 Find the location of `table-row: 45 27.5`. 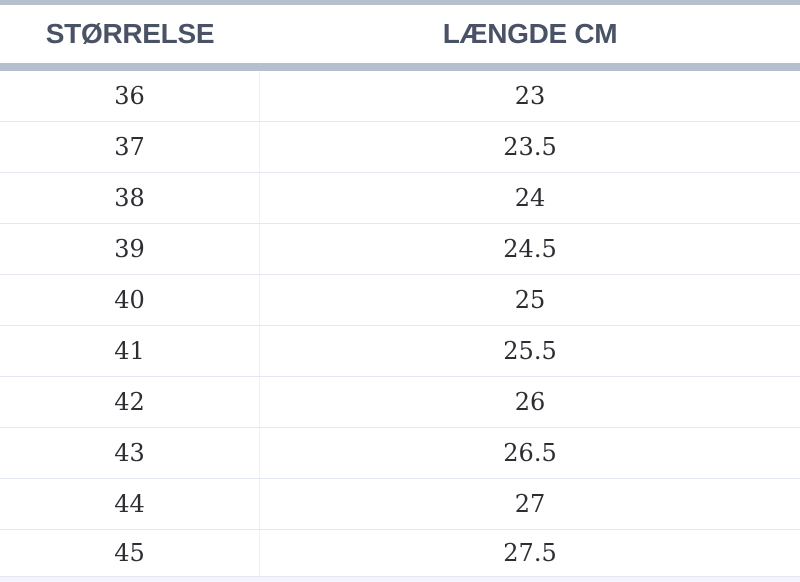

table-row: 45 27.5 is located at coordinates (400, 553).